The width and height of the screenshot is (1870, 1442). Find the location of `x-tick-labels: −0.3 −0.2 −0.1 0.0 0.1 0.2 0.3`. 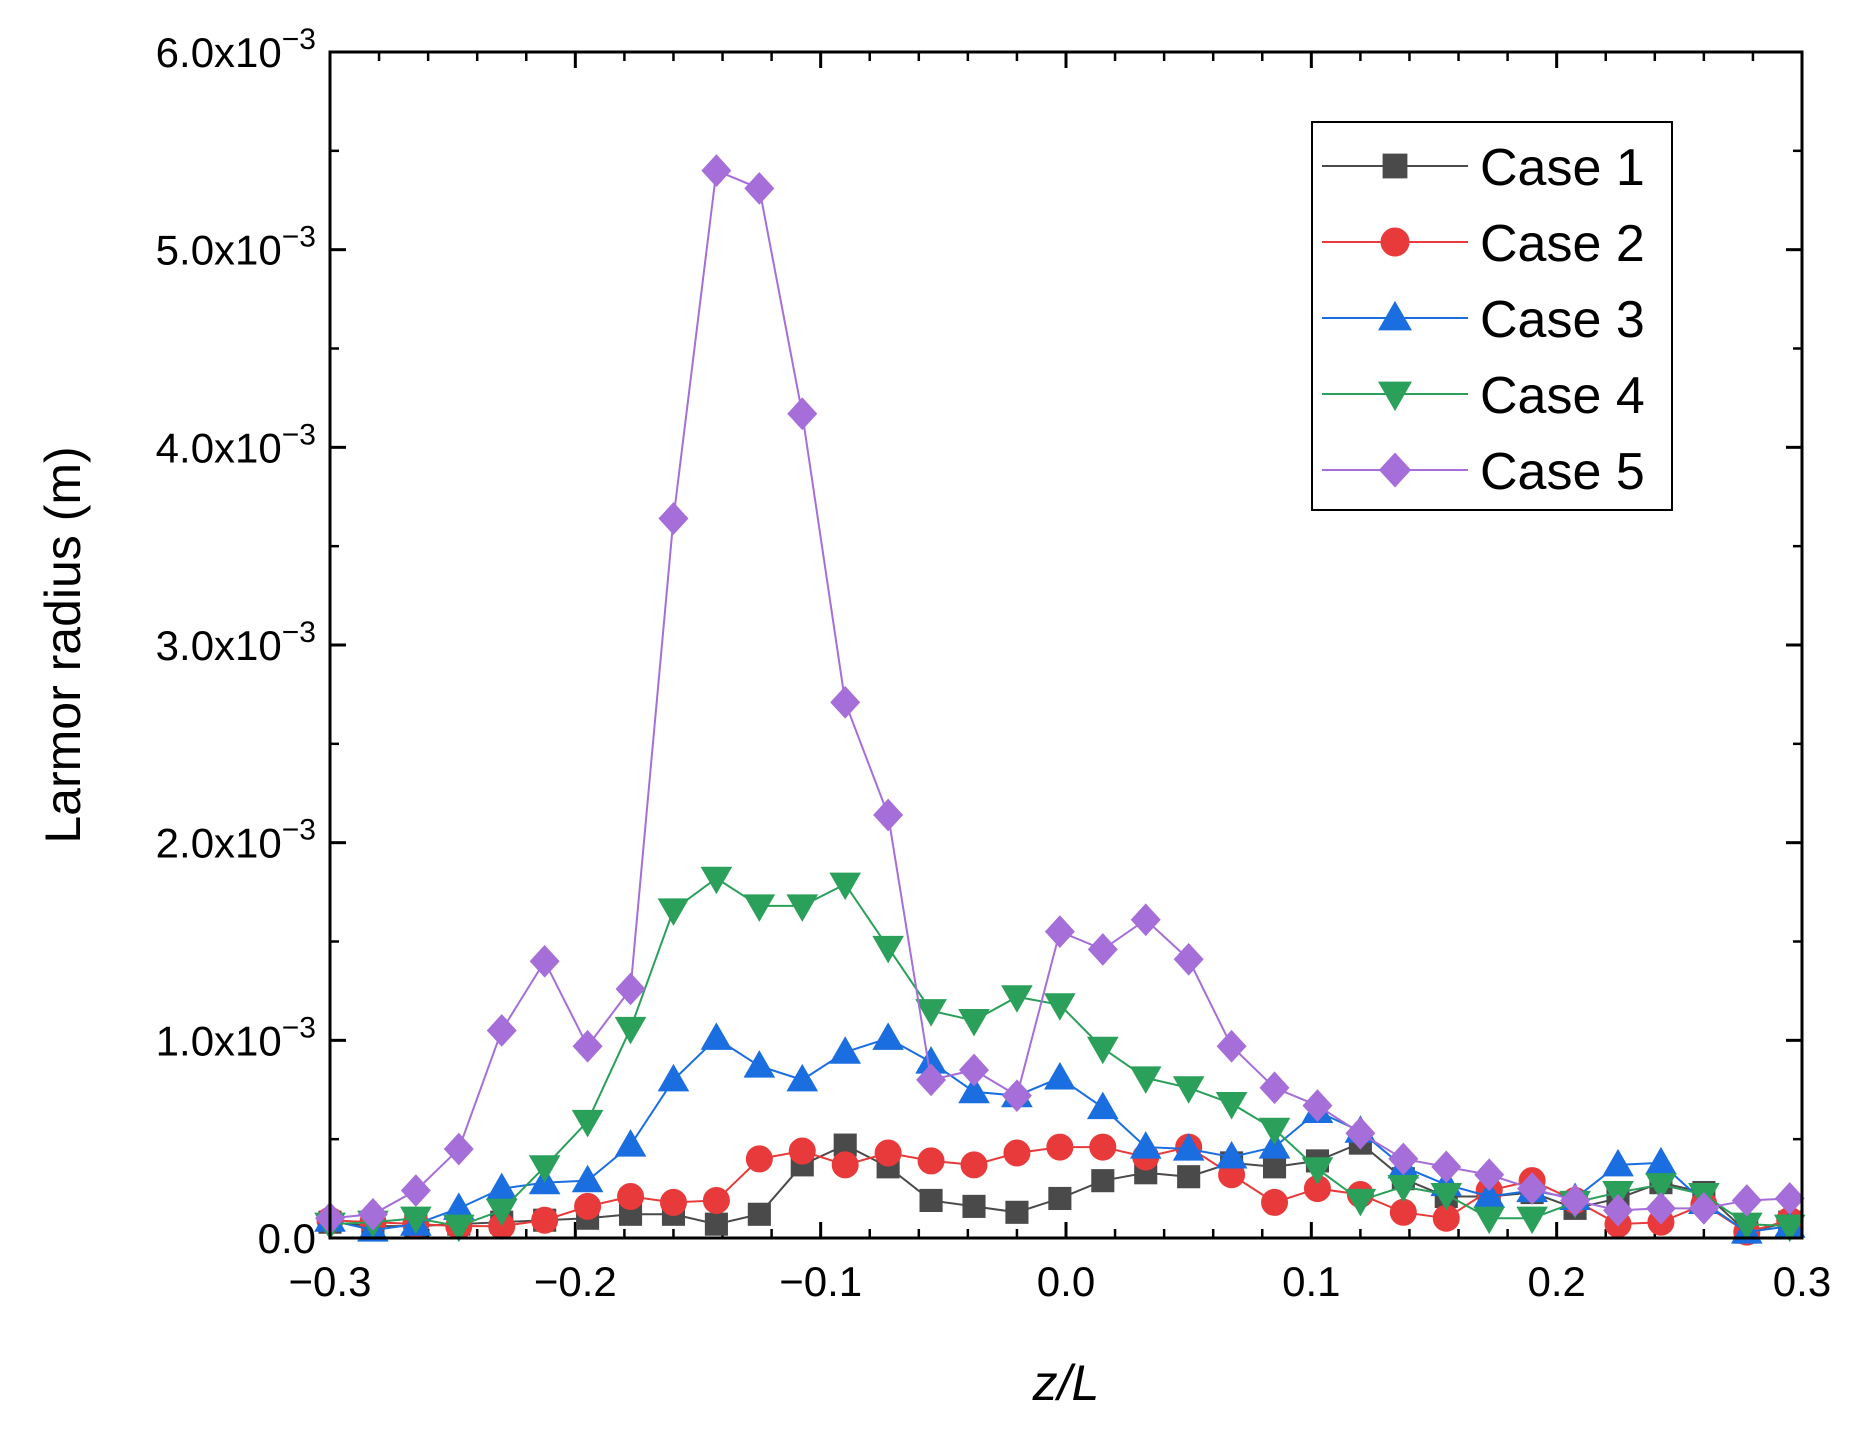

x-tick-labels: −0.3 −0.2 −0.1 0.0 0.1 0.2 0.3 is located at coordinates (1060, 1281).